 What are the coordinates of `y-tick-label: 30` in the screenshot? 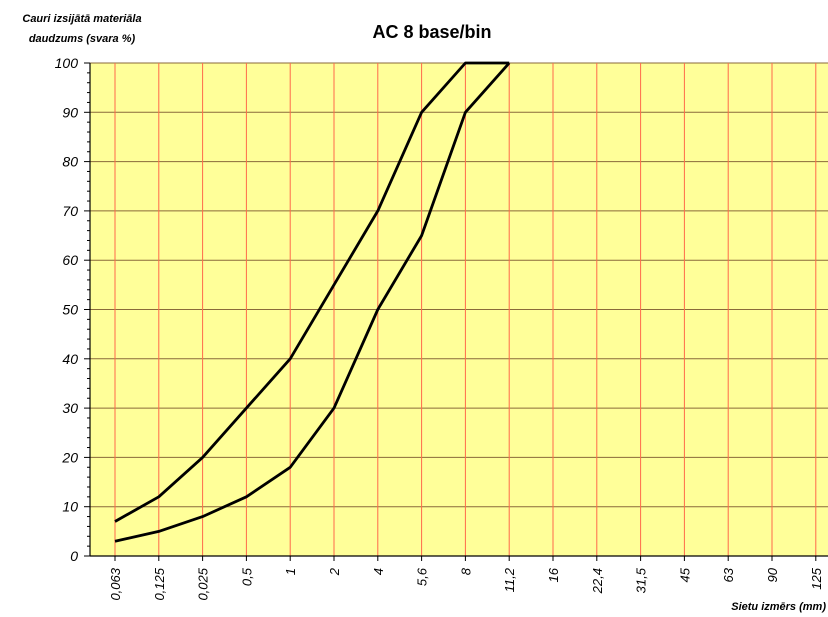 It's located at (70, 408).